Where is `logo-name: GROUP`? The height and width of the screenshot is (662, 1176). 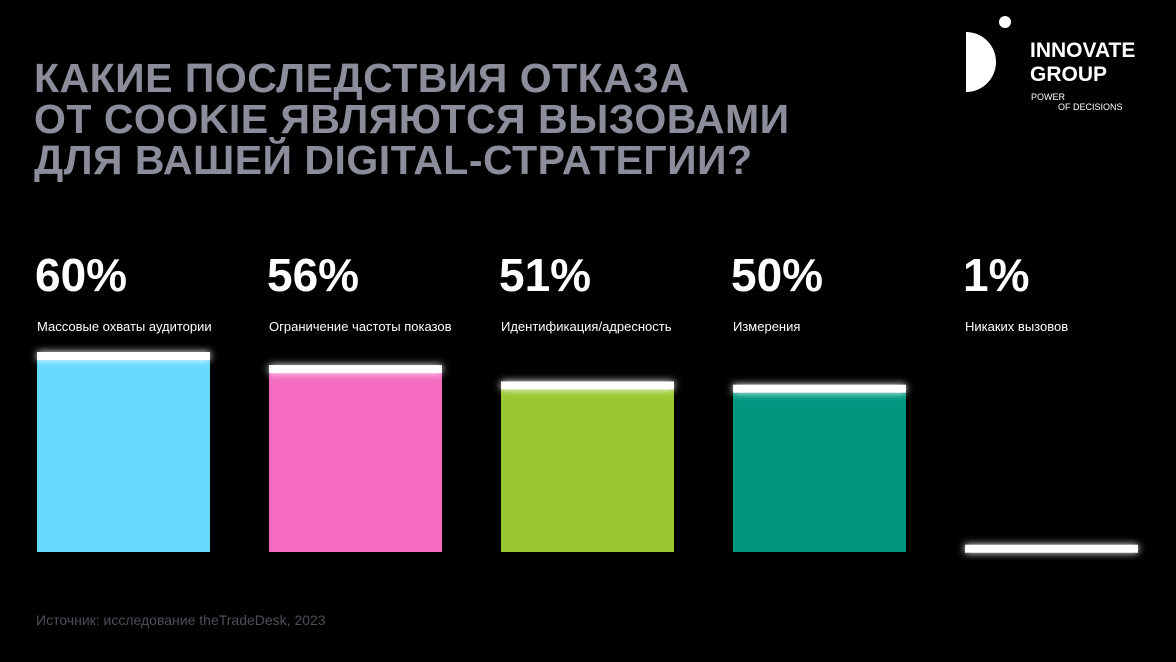 logo-name: GROUP is located at coordinates (1068, 74).